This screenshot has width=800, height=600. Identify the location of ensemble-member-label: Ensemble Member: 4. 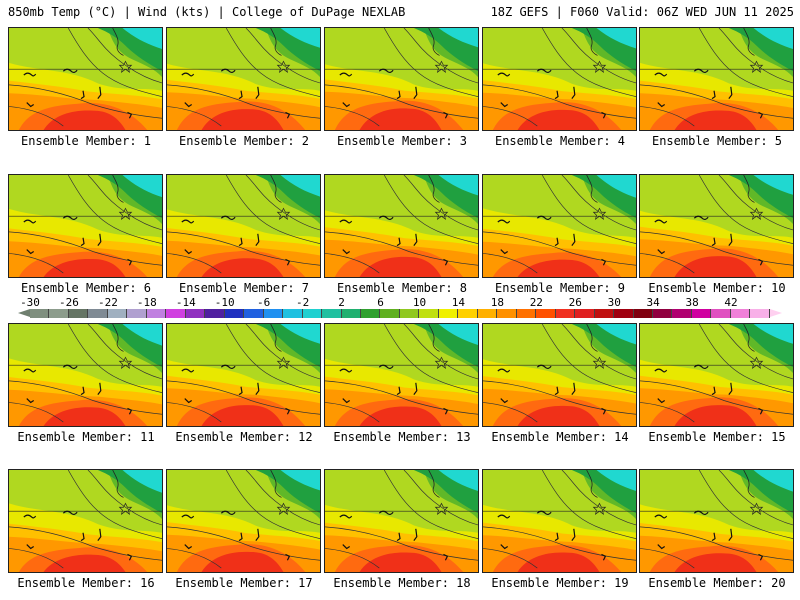
(560, 141).